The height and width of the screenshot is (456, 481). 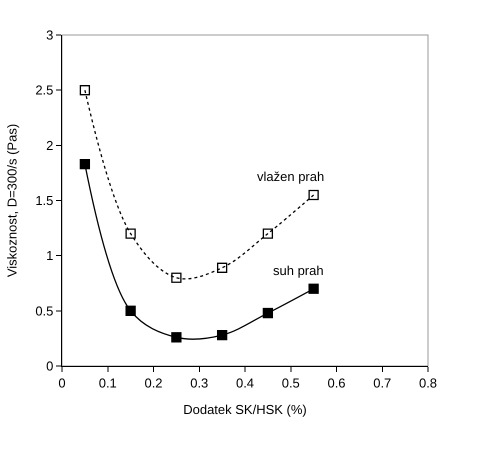 What do you see at coordinates (50, 256) in the screenshot?
I see `y-tick-label: 1` at bounding box center [50, 256].